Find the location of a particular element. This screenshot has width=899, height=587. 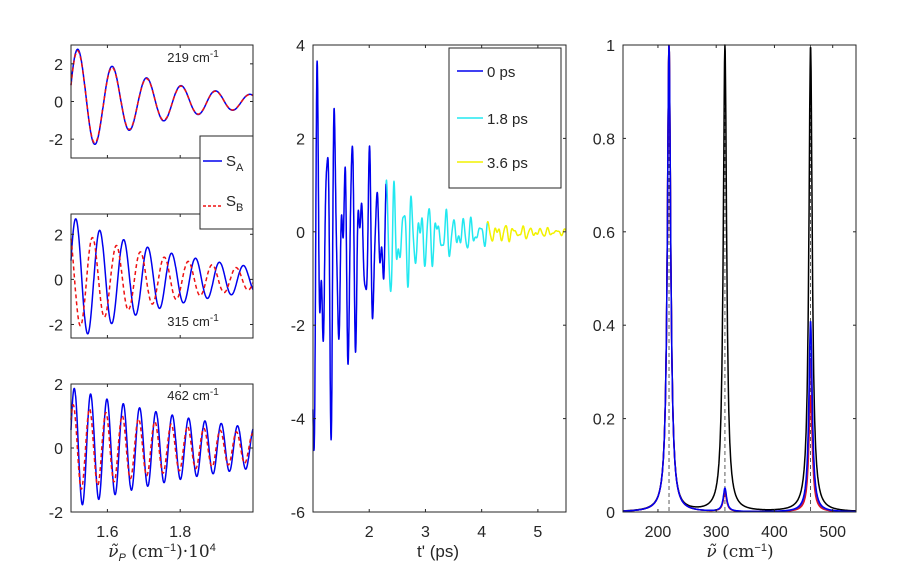

panel-c-ytick-label: 0.4 is located at coordinates (604, 326).